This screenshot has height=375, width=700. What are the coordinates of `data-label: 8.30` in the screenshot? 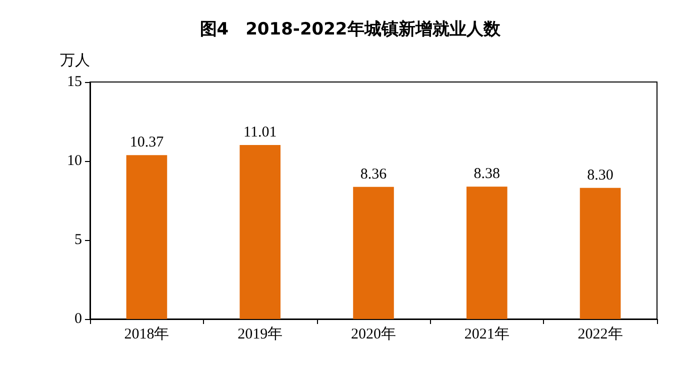 It's located at (600, 175).